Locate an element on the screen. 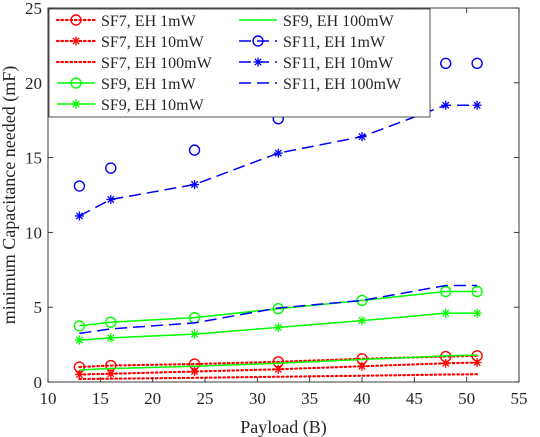 The image size is (540, 437). x-tick-label: 35 is located at coordinates (309, 398).